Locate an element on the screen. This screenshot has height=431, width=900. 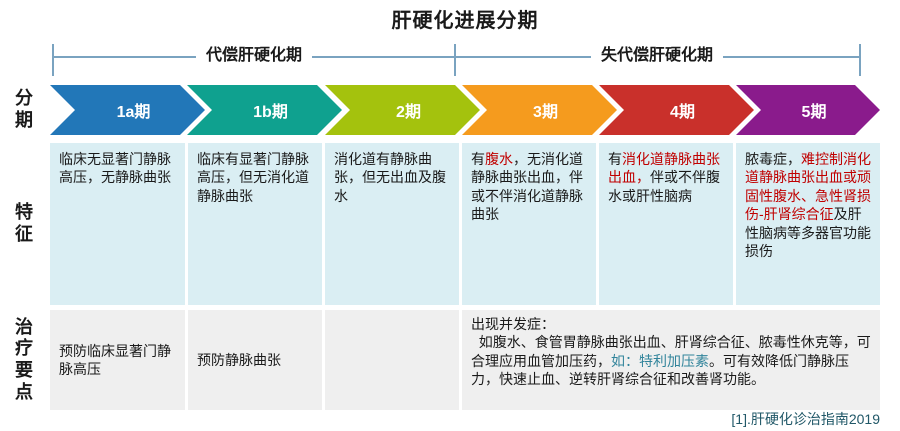
feature-cell-2: 消化道有静脉曲张，但无出血及腹水 is located at coordinates (392, 224).